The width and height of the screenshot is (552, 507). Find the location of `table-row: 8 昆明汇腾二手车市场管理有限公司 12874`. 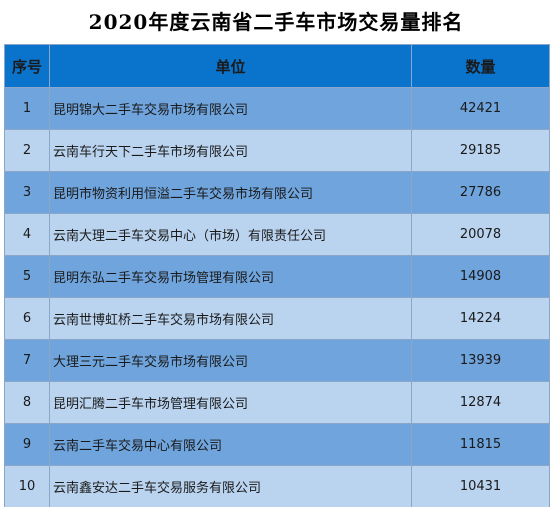

table-row: 8 昆明汇腾二手车市场管理有限公司 12874 is located at coordinates (277, 402).